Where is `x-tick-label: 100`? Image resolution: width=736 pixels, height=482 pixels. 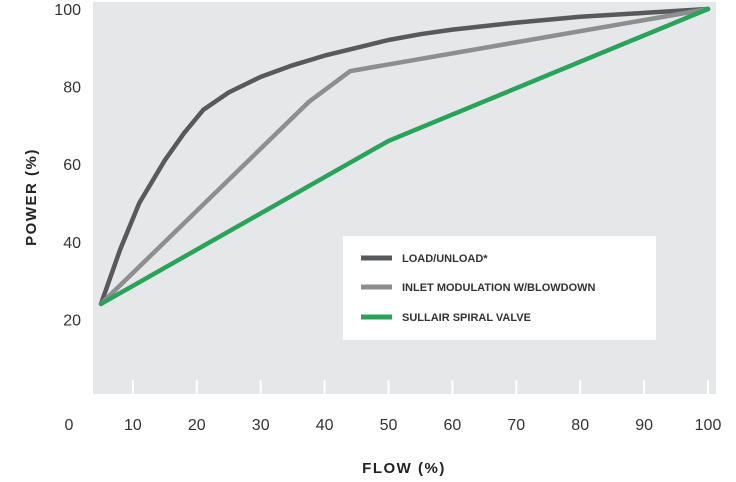
x-tick-label: 100 is located at coordinates (708, 425).